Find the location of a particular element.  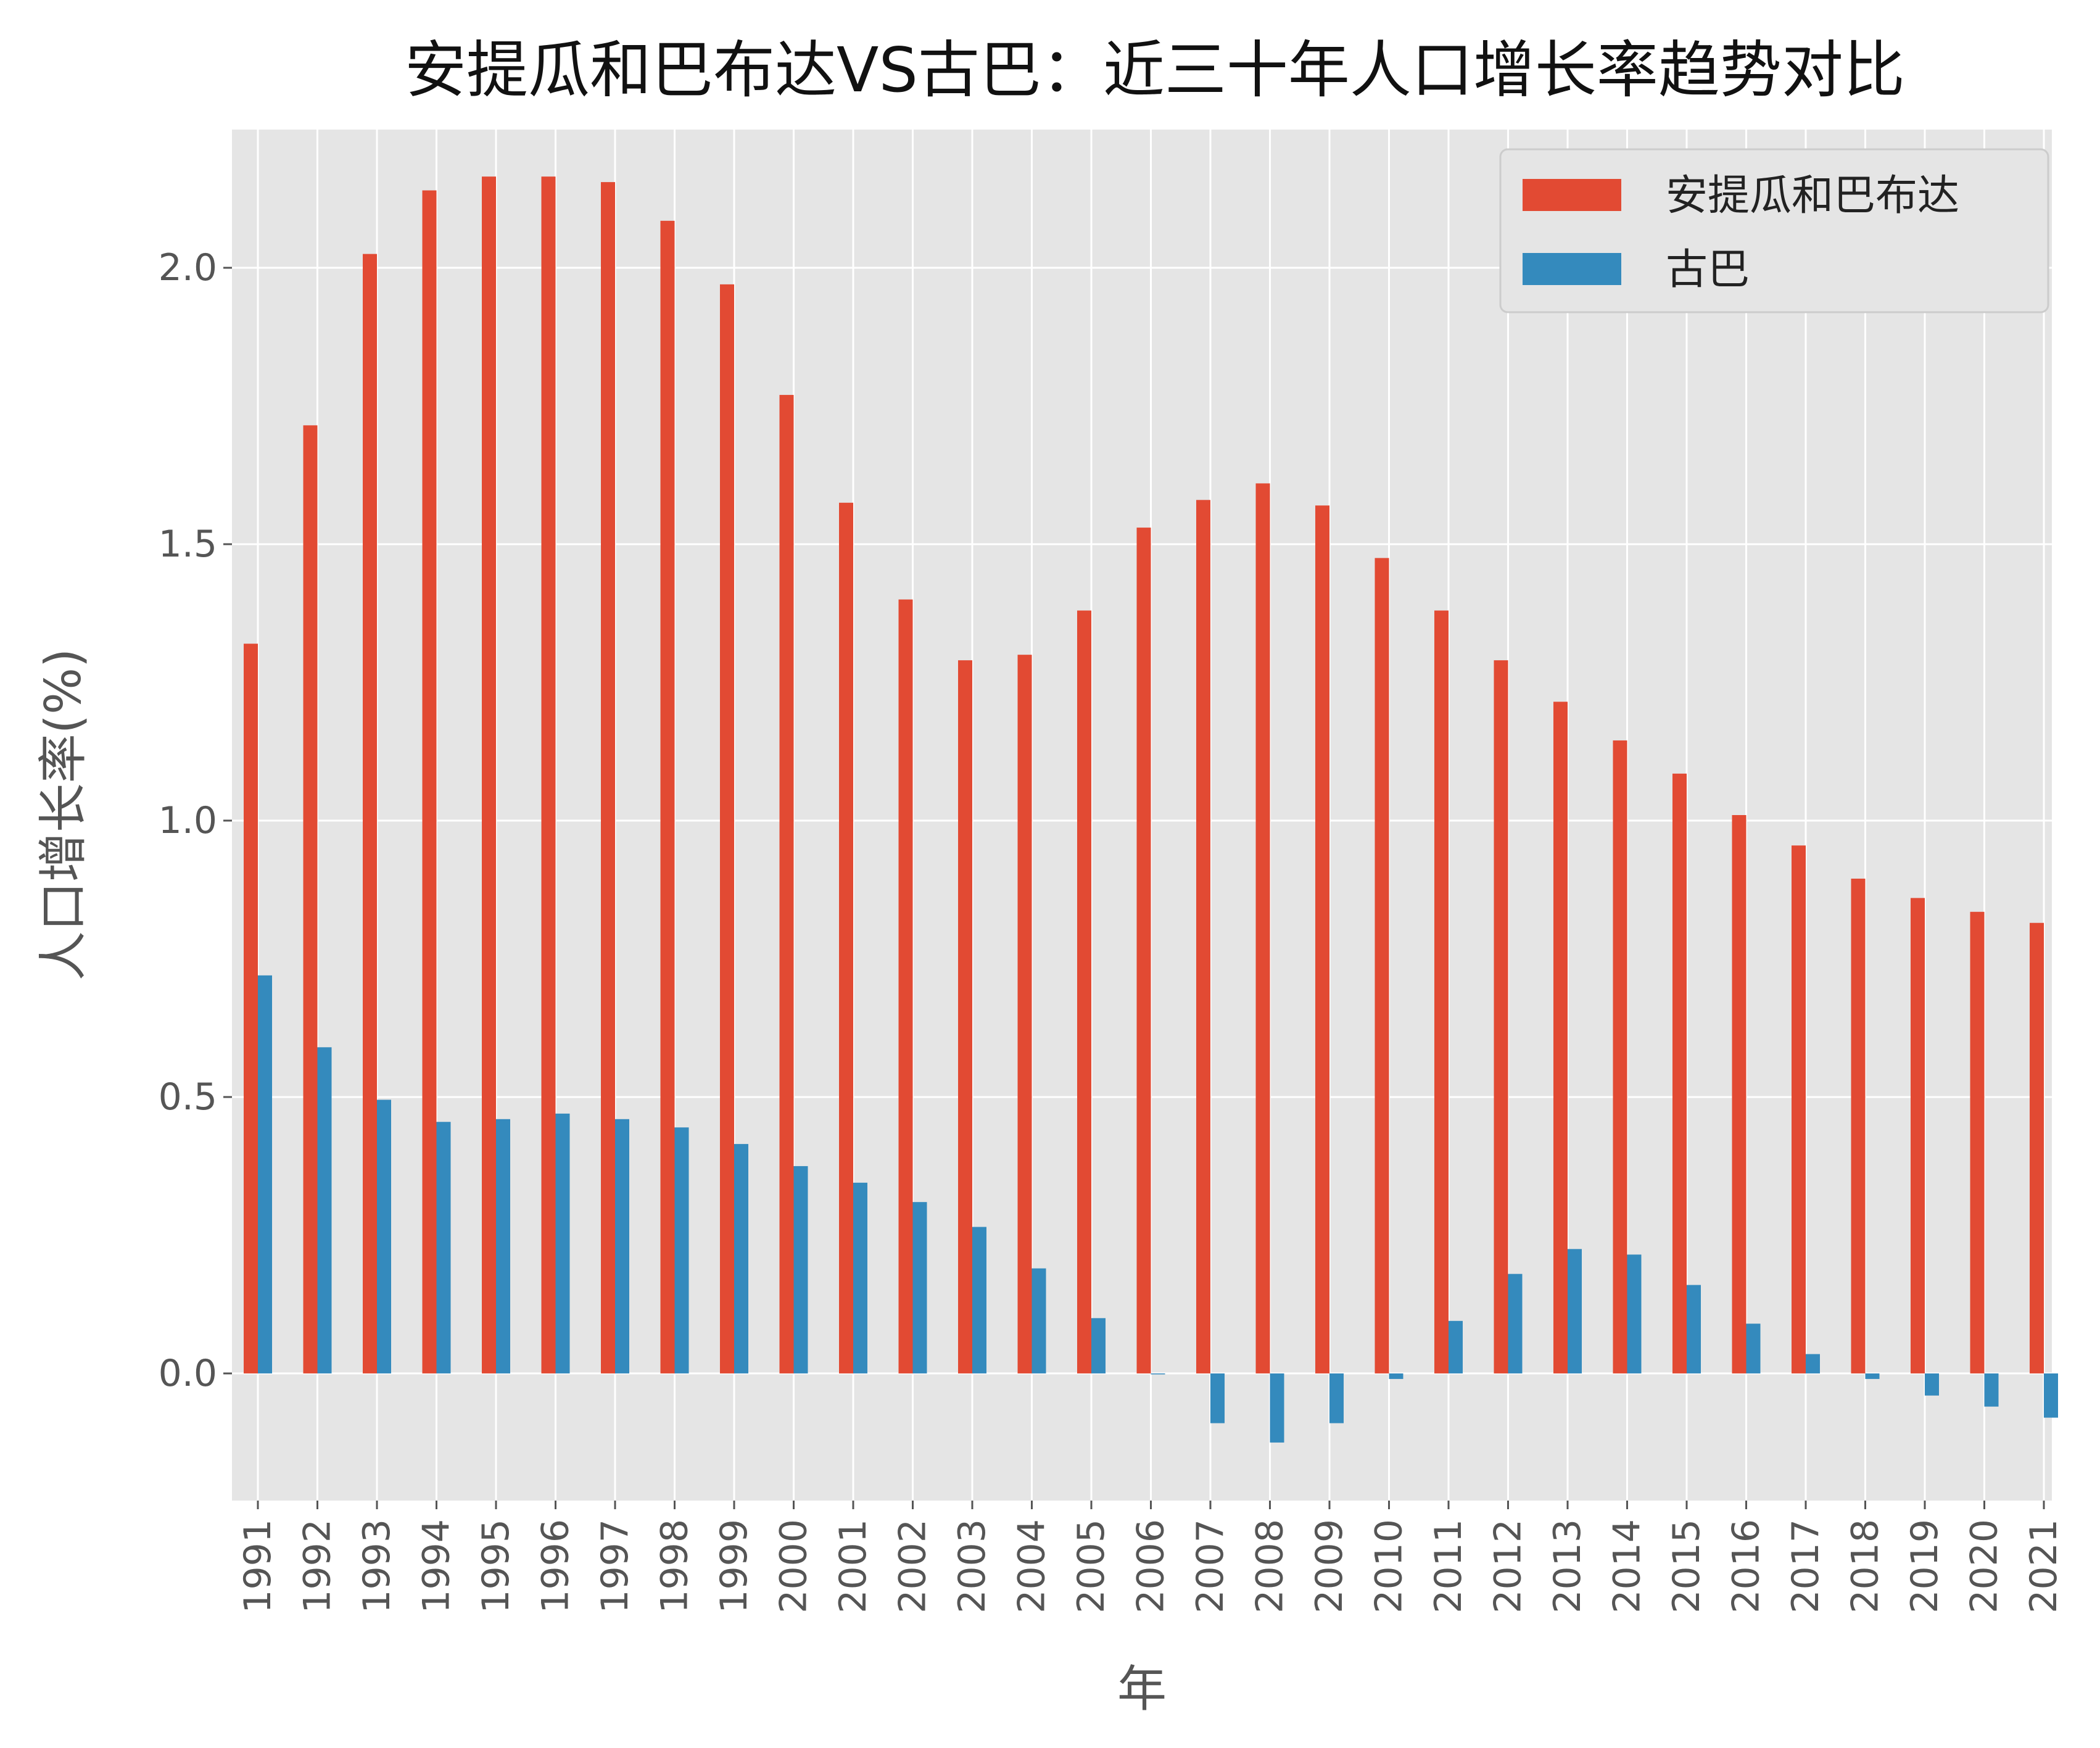

x-tick-label: 2012 is located at coordinates (1508, 1566).